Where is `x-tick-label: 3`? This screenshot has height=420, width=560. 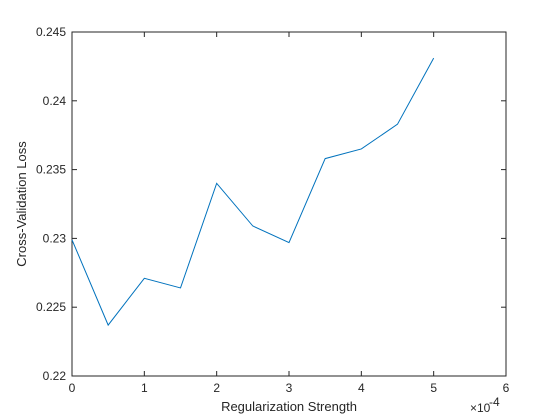 x-tick-label: 3 is located at coordinates (289, 388).